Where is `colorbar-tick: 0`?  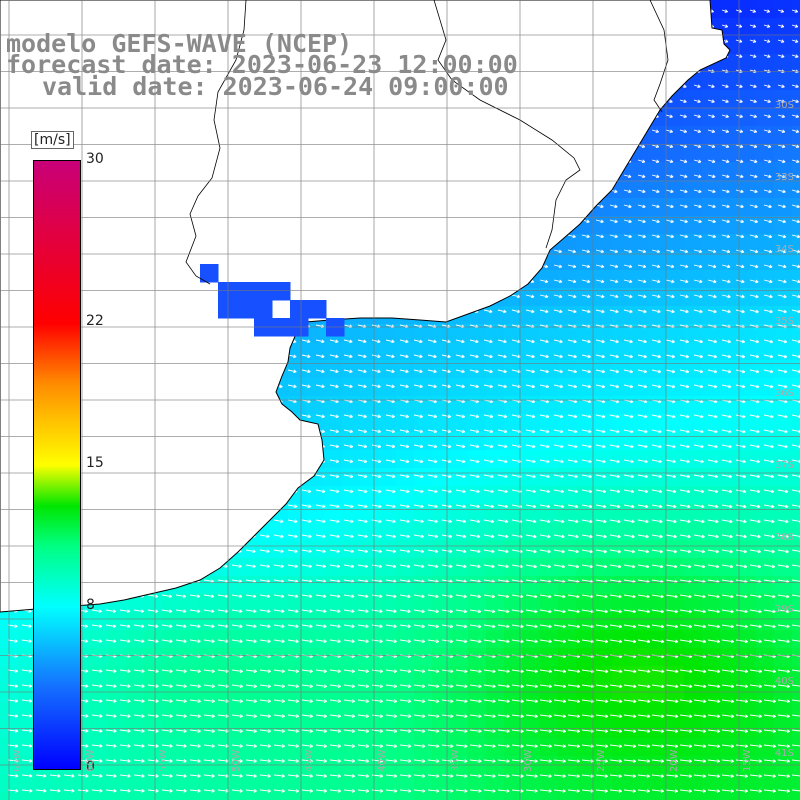
colorbar-tick: 0 is located at coordinates (90, 767).